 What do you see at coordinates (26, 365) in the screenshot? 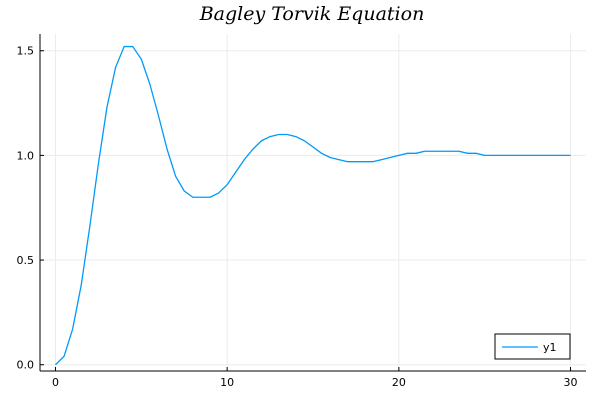
I see `y-tick-label: 0.0` at bounding box center [26, 365].